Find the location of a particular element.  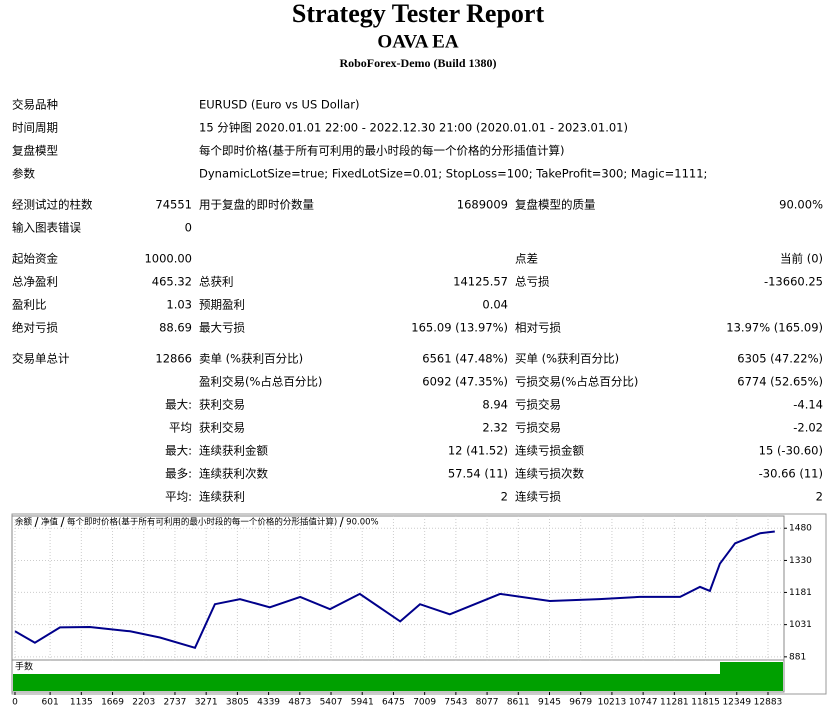

x-tick-label: 11815 is located at coordinates (705, 703).